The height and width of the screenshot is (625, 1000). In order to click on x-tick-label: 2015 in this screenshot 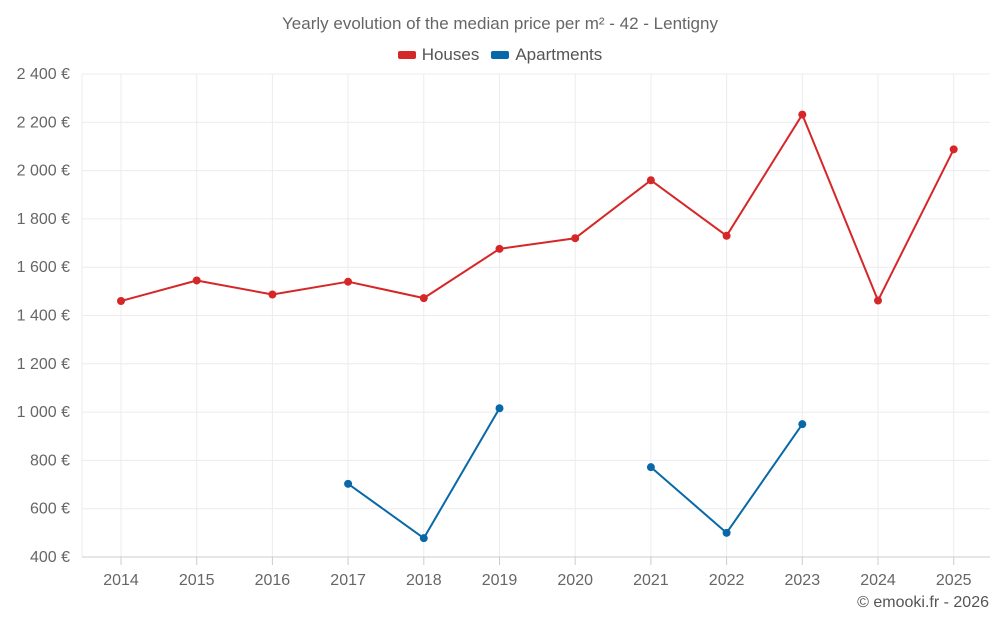, I will do `click(197, 580)`.